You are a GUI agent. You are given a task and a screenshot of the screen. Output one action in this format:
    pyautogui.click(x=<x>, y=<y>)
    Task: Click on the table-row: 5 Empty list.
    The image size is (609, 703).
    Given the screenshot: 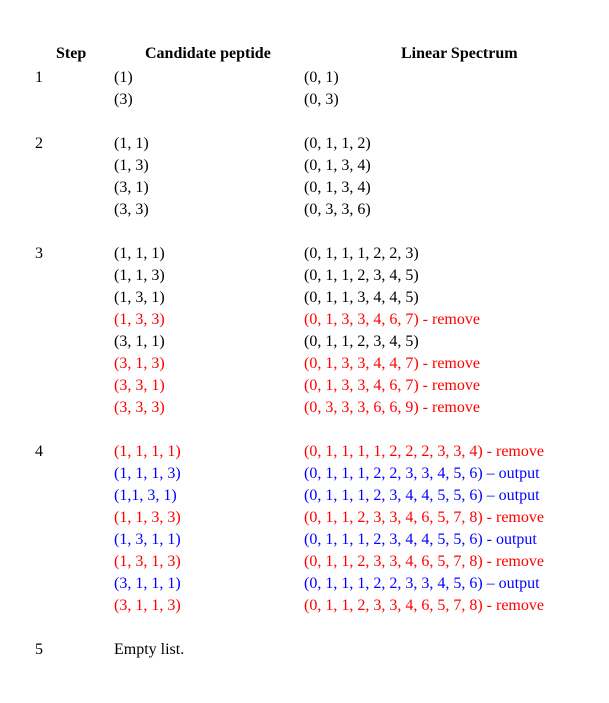 What is the action you would take?
    pyautogui.click(x=304, y=650)
    